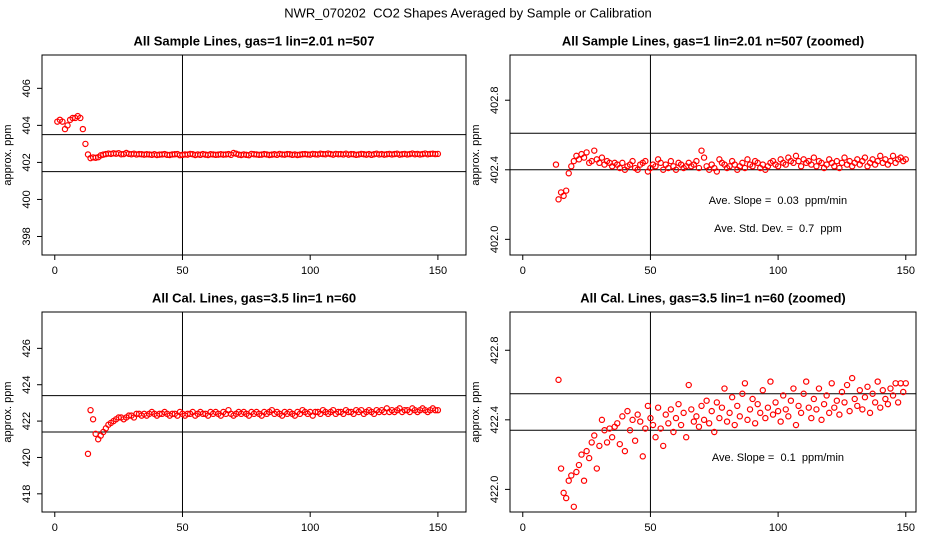  Describe the element at coordinates (27, 385) in the screenshot. I see `y-tick-label: 424` at that location.